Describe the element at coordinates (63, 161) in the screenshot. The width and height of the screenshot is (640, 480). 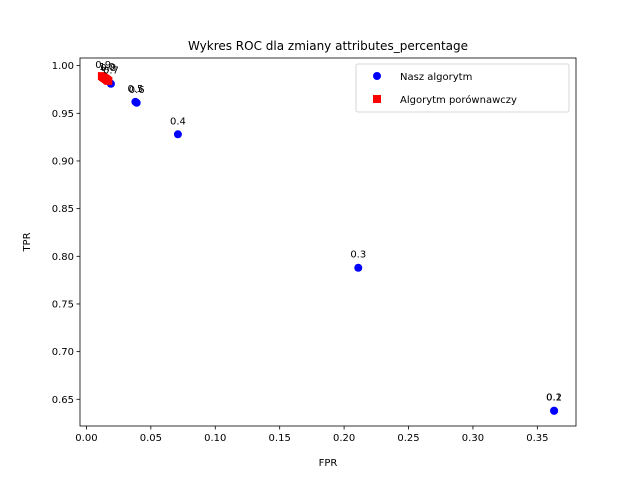
I see `y-tick-label: 0.90` at that location.